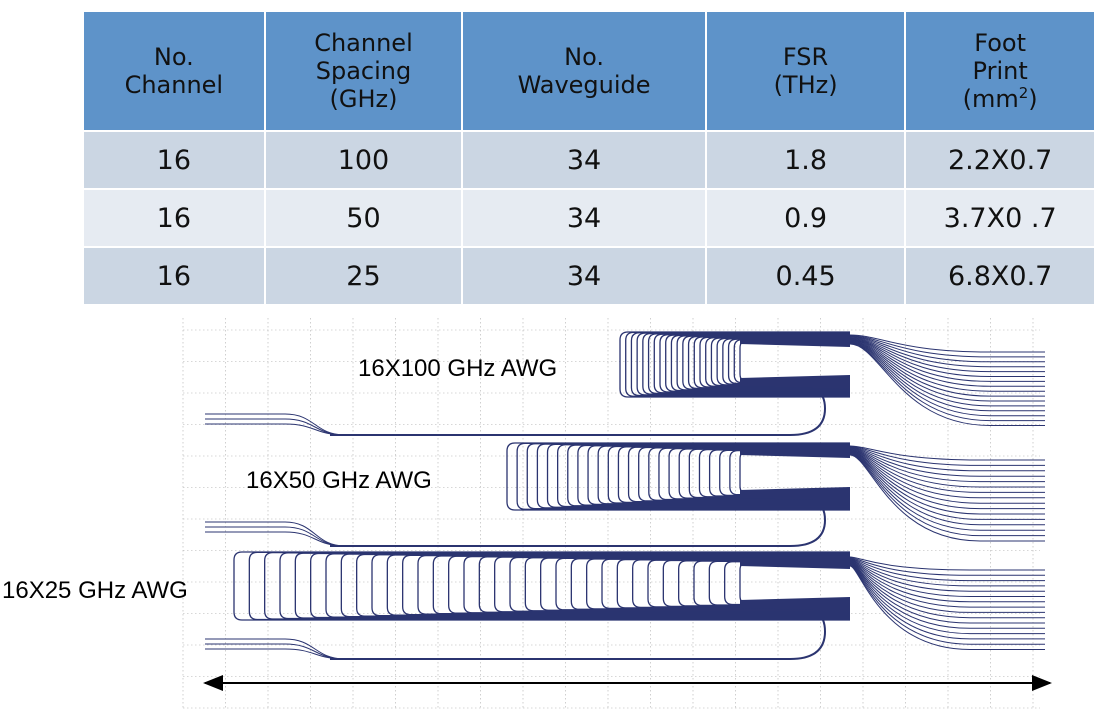 This screenshot has width=1096, height=710. Describe the element at coordinates (1000, 71) in the screenshot. I see `header-text: Print` at that location.